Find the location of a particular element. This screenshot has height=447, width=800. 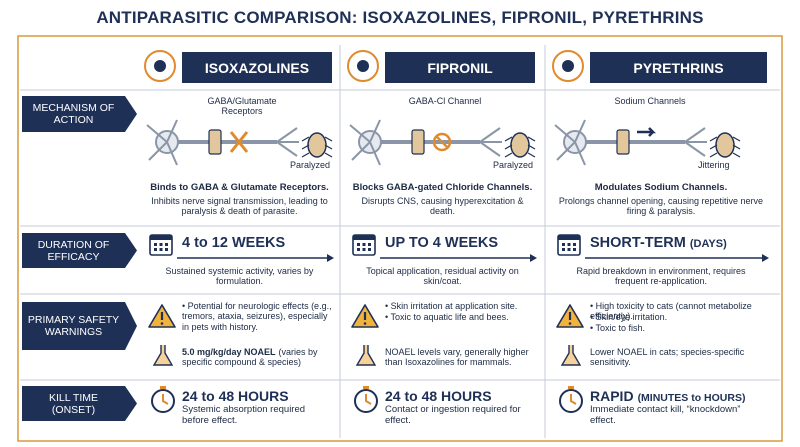

diagram-label: GABA/Glutamate Receptors is located at coordinates (242, 106).